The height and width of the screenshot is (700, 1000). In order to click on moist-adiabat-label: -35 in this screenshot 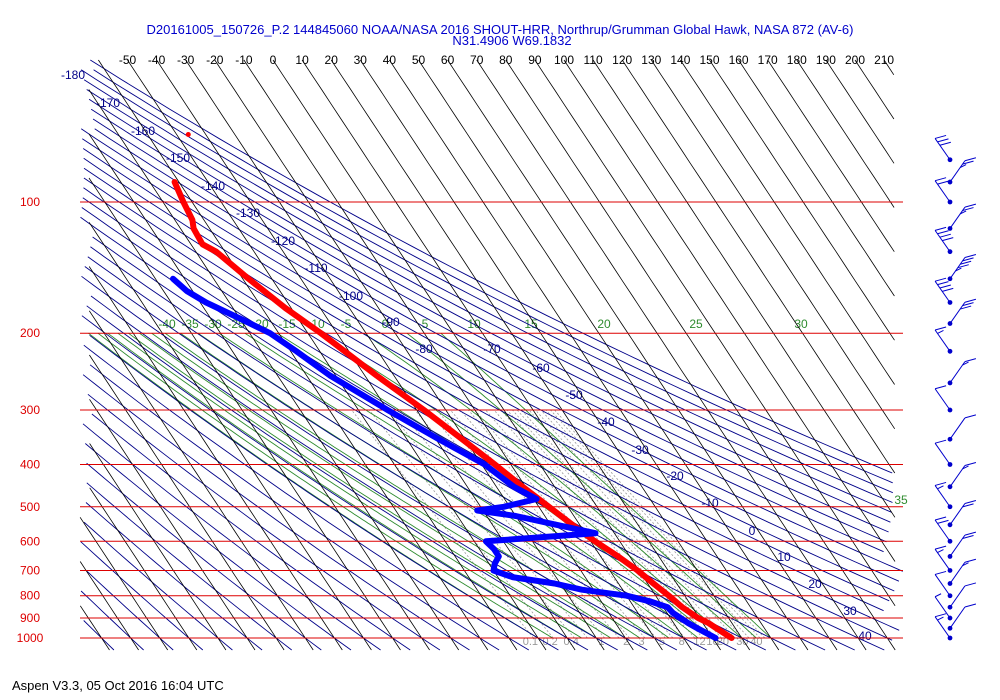, I will do `click(190, 324)`.